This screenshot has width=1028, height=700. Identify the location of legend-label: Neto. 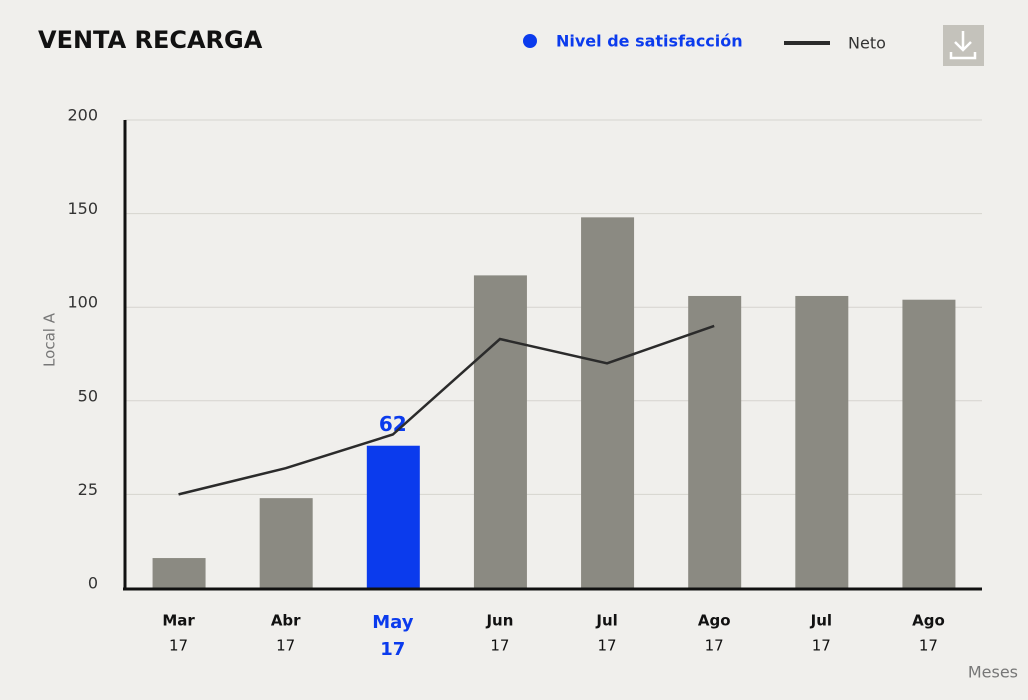
(867, 43).